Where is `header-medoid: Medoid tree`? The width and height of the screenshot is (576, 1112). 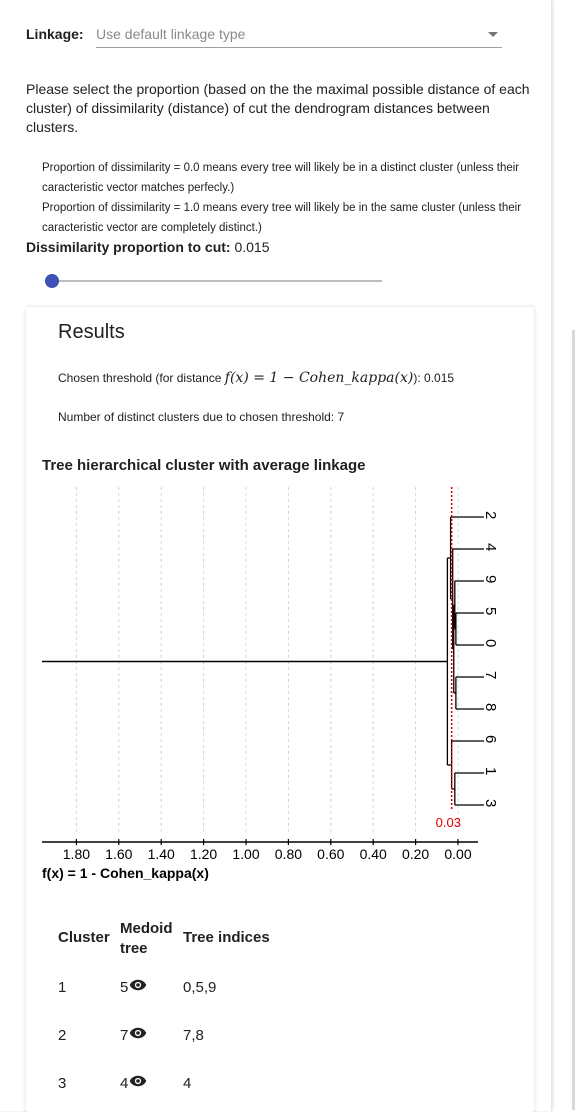 header-medoid: Medoid tree is located at coordinates (146, 939).